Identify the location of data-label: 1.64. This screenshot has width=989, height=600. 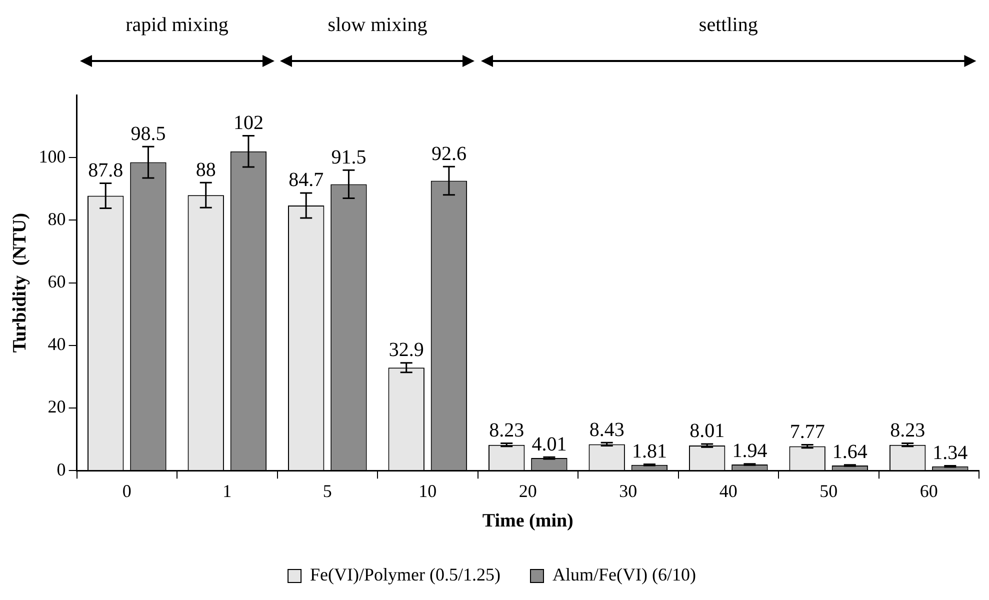
(850, 452).